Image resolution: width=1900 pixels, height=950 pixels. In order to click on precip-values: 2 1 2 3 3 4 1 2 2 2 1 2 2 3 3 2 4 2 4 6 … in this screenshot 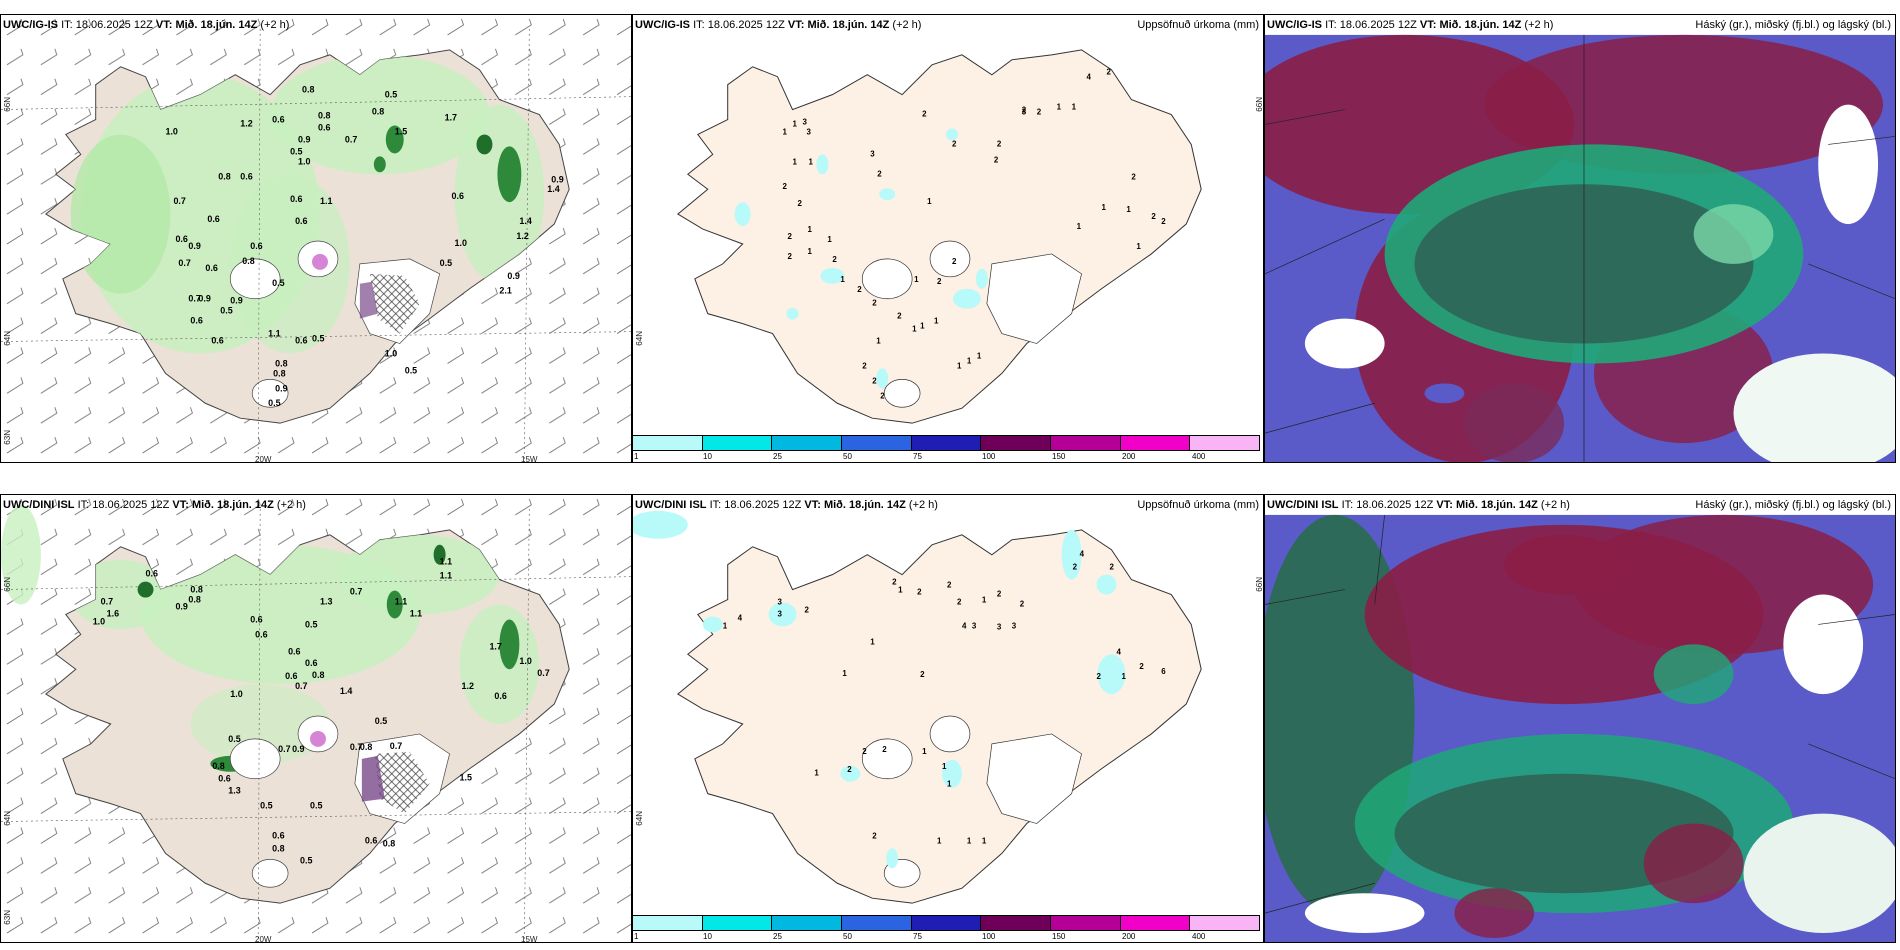, I will do `click(945, 698)`.